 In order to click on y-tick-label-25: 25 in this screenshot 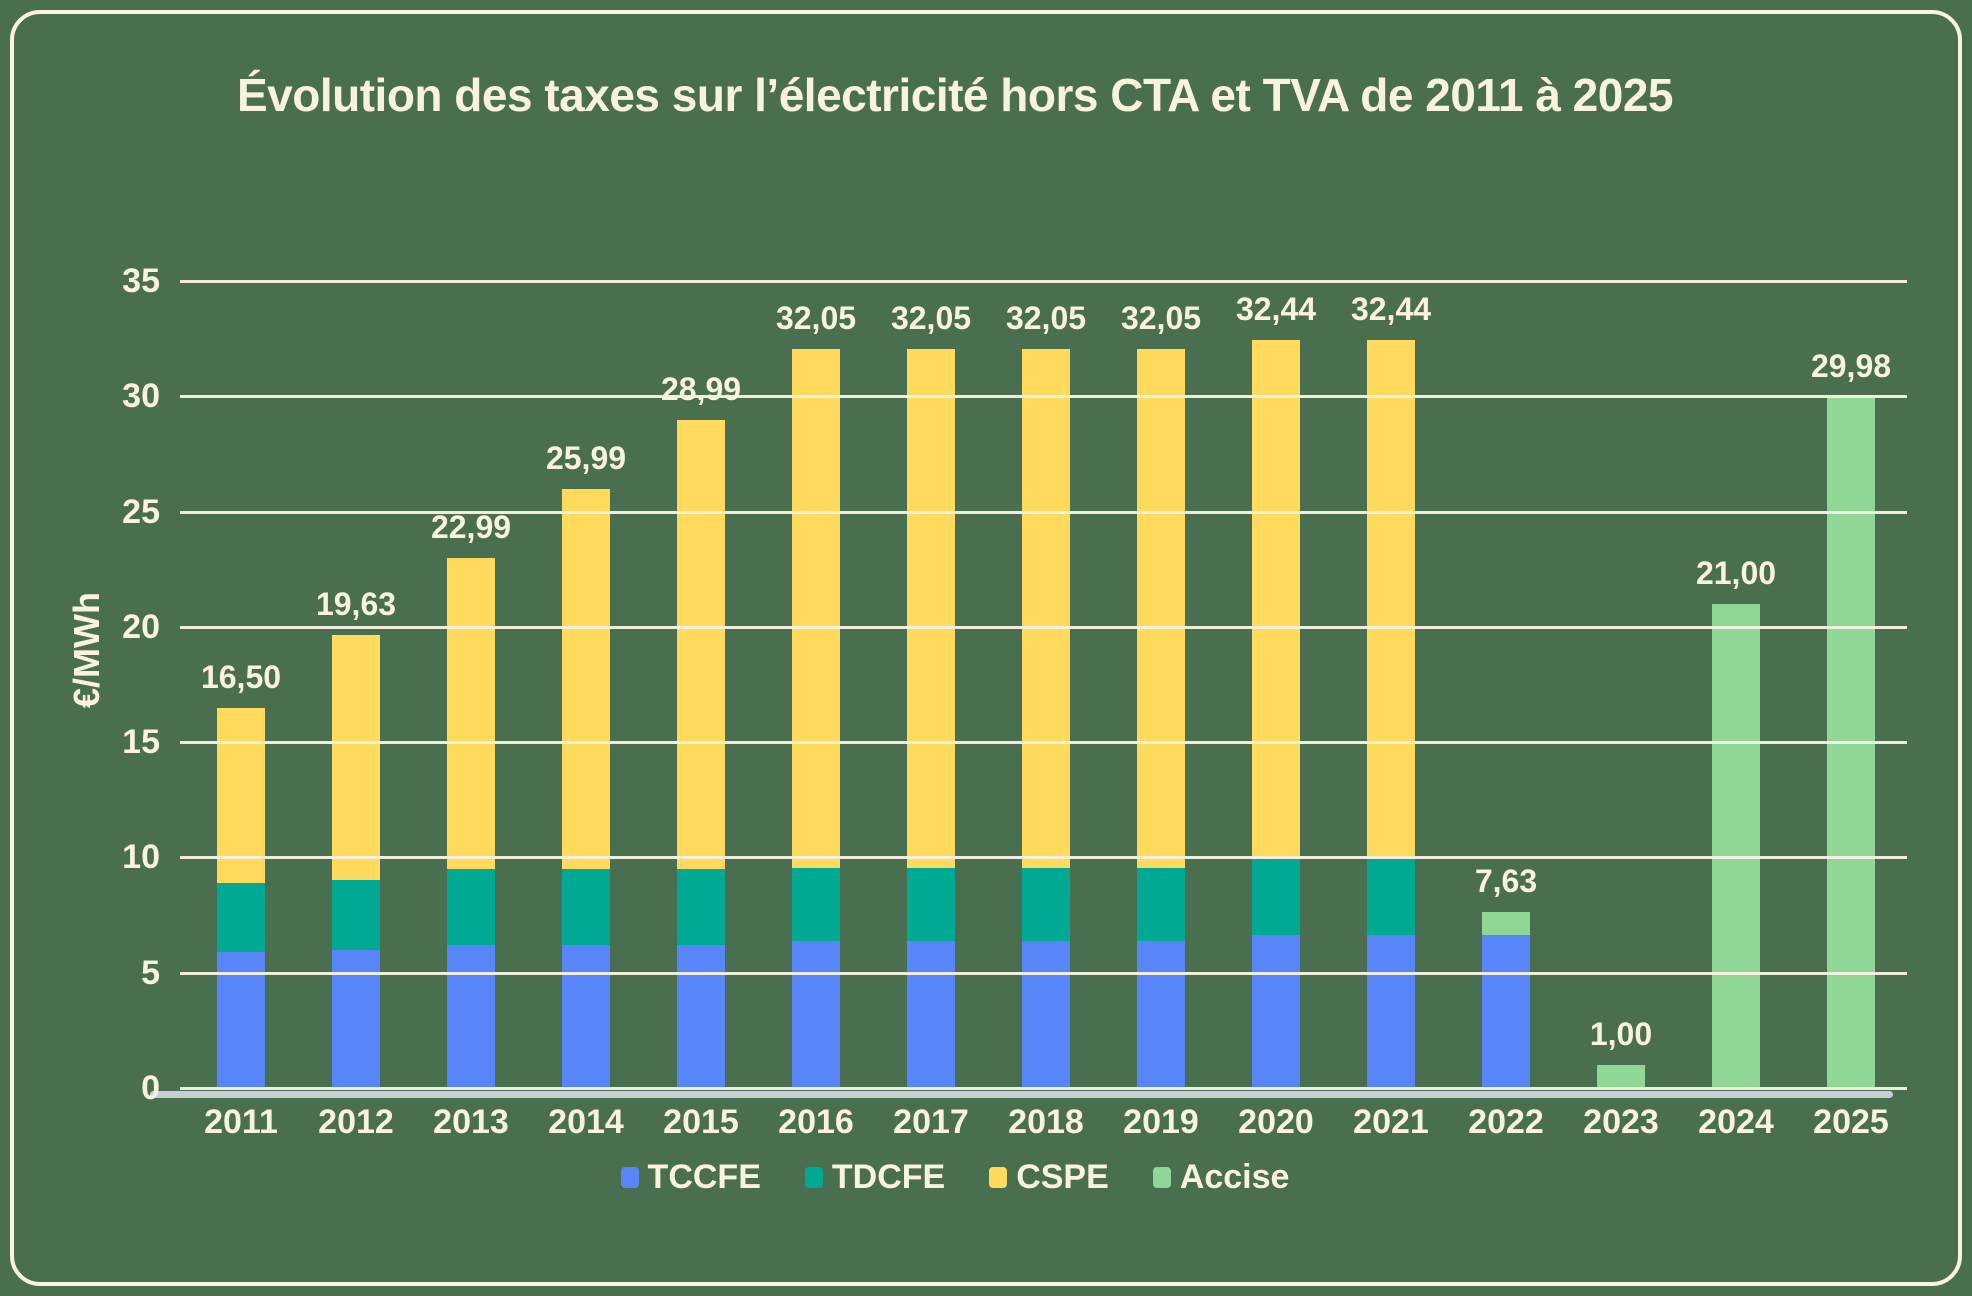, I will do `click(141, 511)`.